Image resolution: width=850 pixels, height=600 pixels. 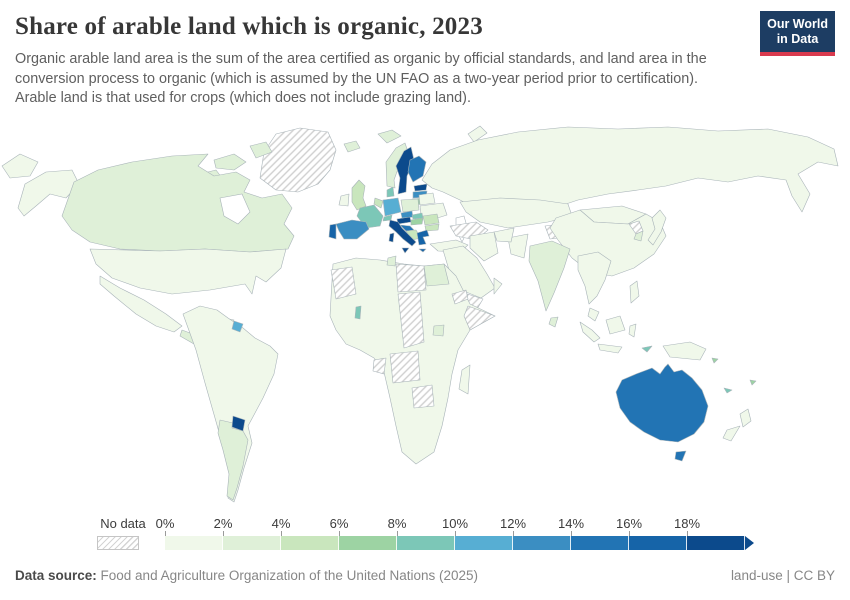 What do you see at coordinates (194, 543) in the screenshot?
I see `legend-bin-0-2%` at bounding box center [194, 543].